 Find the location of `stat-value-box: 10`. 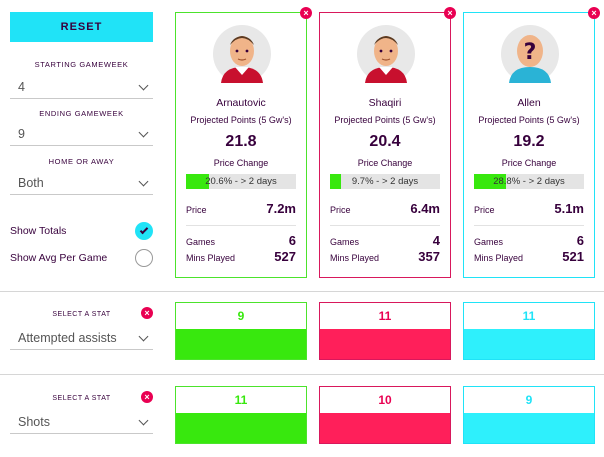

stat-value-box: 10 is located at coordinates (385, 415).